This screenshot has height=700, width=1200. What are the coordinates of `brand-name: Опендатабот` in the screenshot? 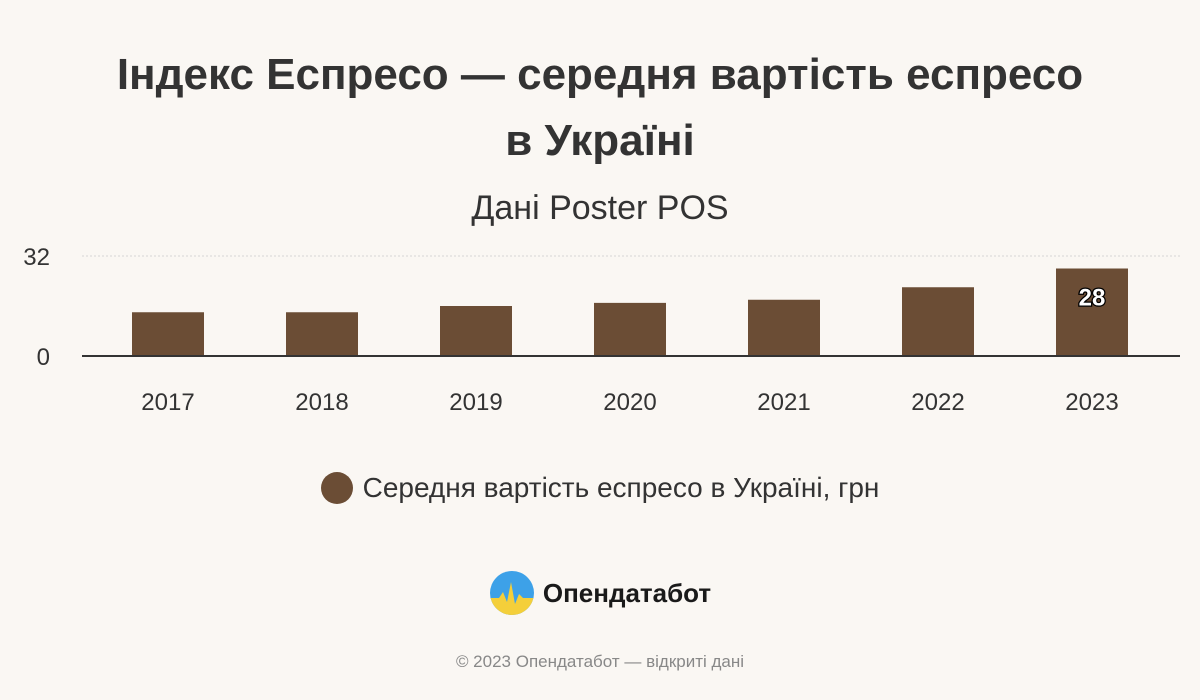 It's located at (627, 592).